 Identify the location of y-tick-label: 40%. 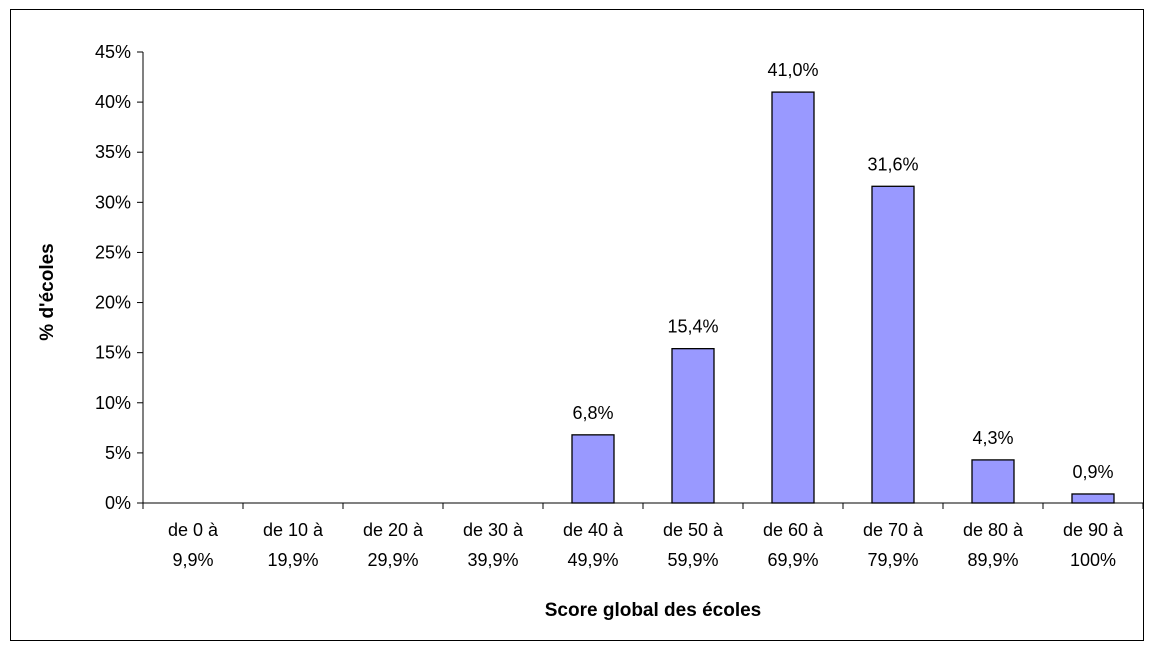
(113, 102).